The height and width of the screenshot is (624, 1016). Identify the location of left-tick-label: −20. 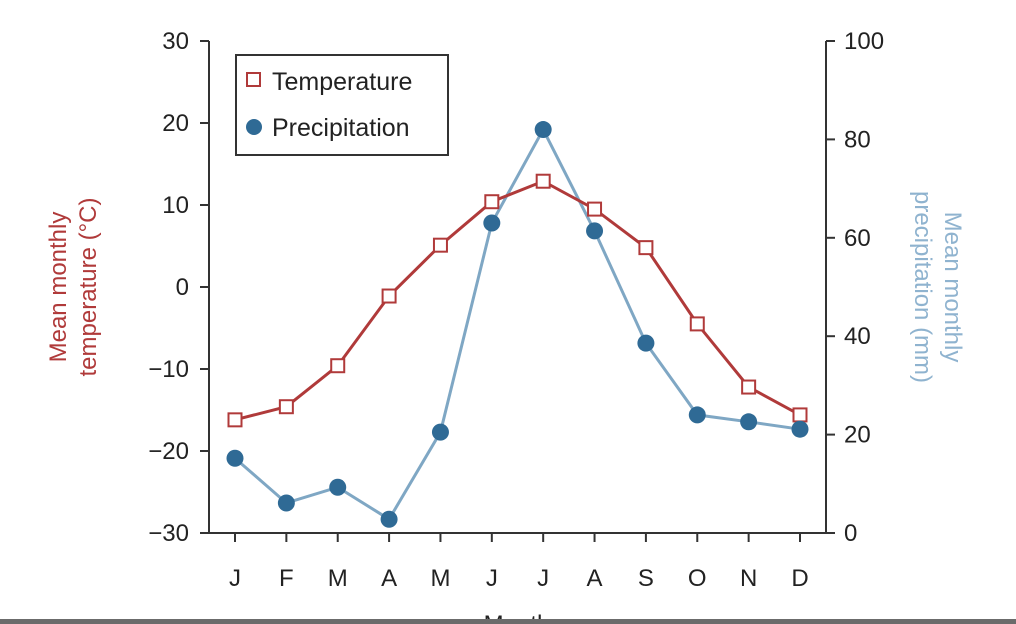
(168, 451).